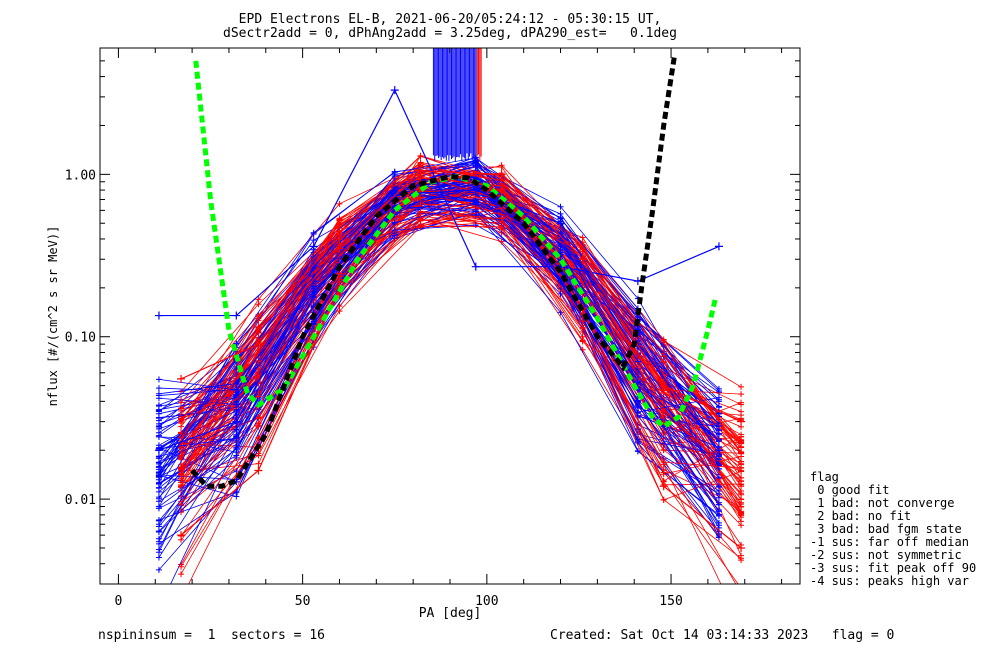 Image resolution: width=1000 pixels, height=650 pixels. I want to click on flag-legend-item: 1 bad: not converge, so click(882, 503).